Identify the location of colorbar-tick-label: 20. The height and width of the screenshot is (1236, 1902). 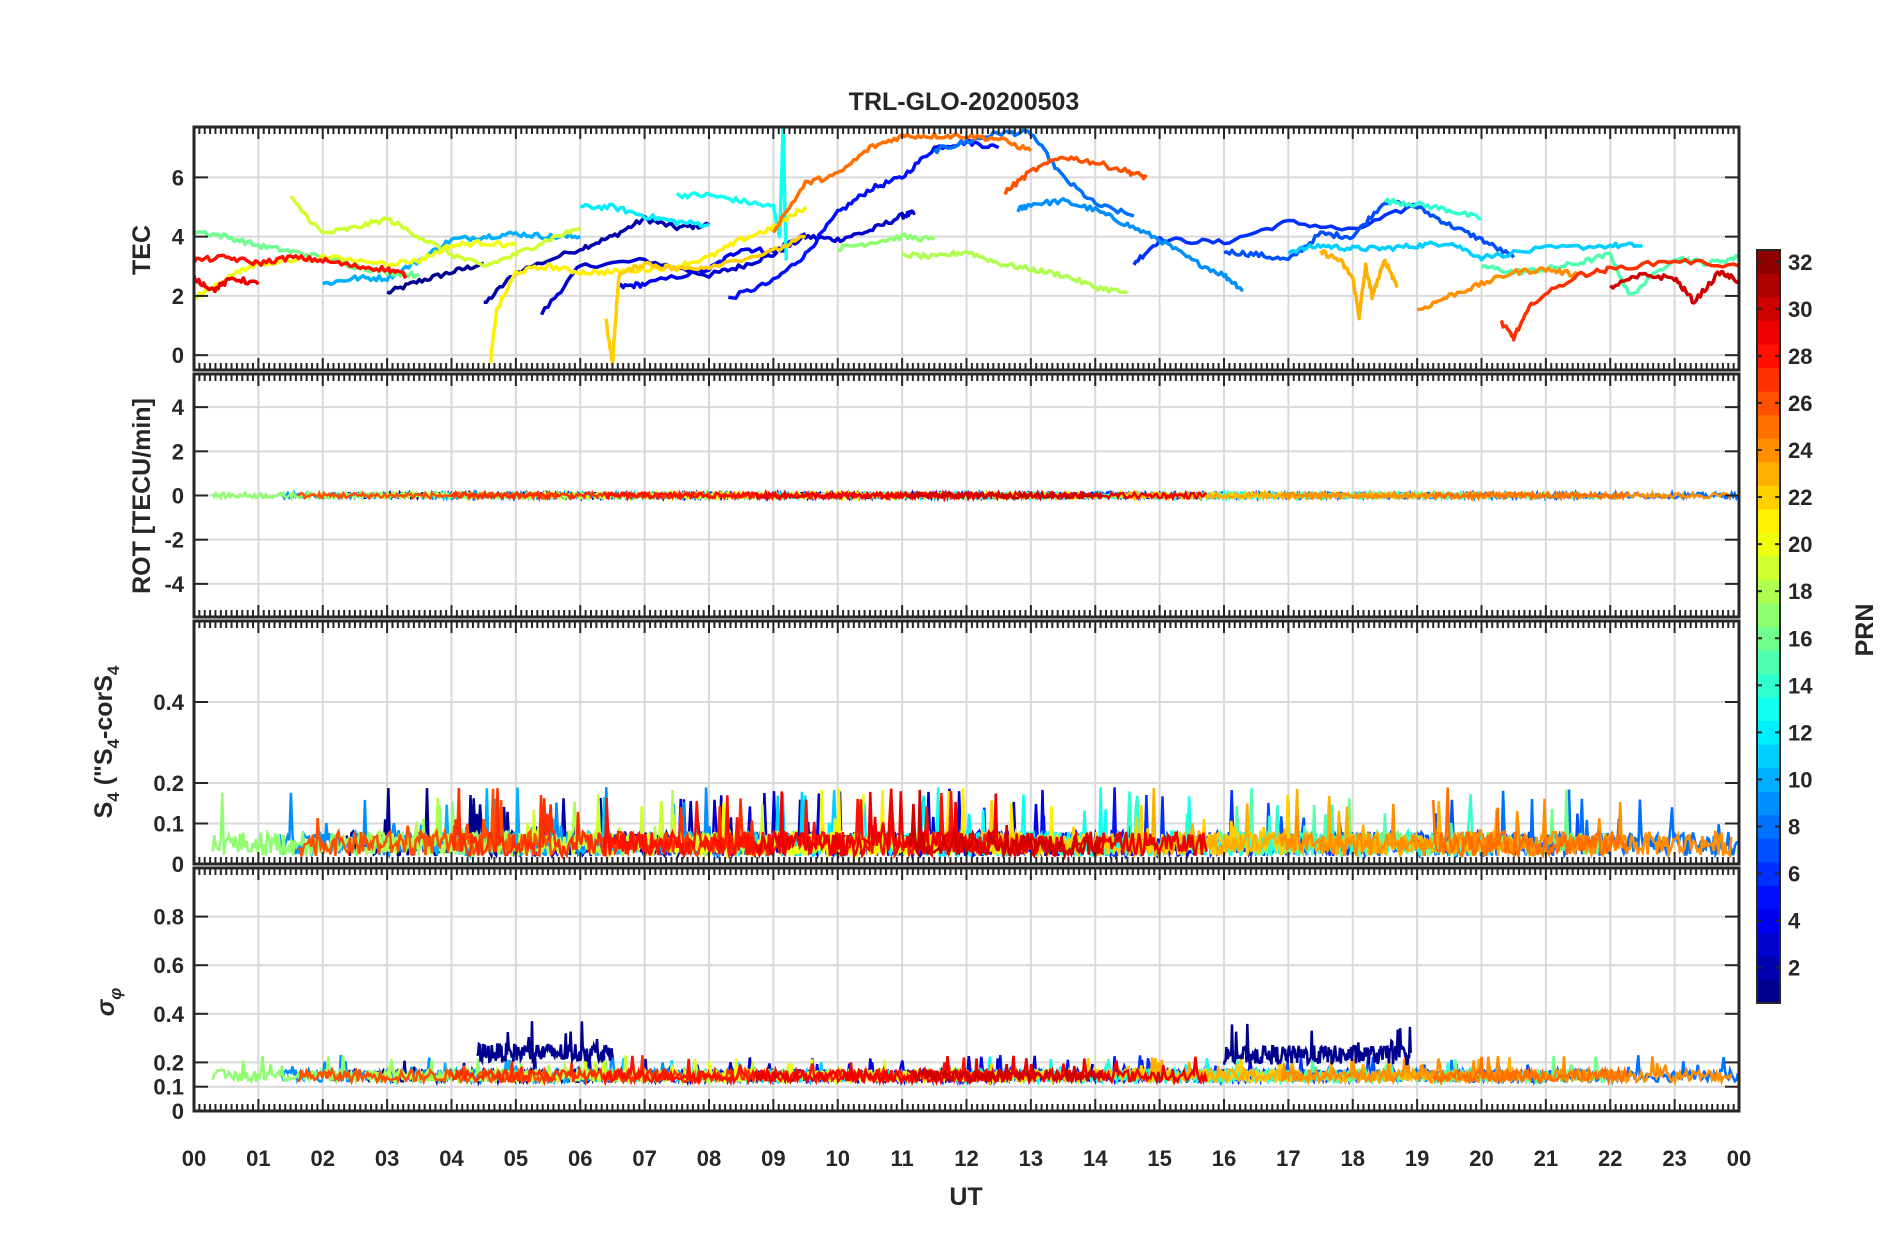
(1800, 544).